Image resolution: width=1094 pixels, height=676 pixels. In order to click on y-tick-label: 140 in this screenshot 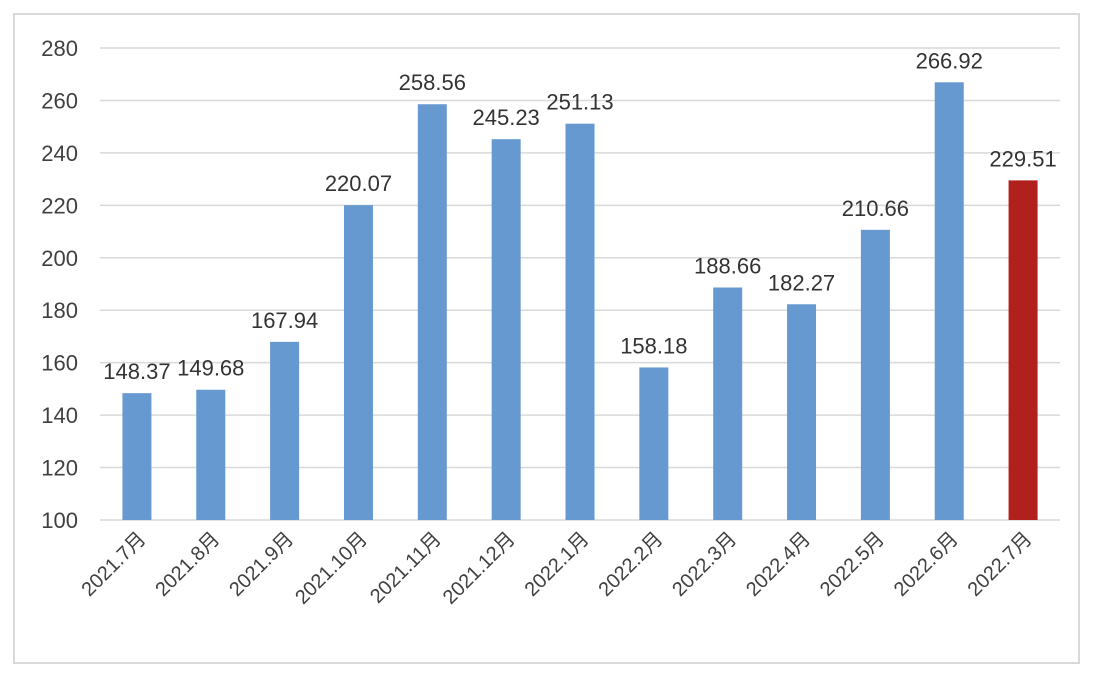, I will do `click(59, 415)`.